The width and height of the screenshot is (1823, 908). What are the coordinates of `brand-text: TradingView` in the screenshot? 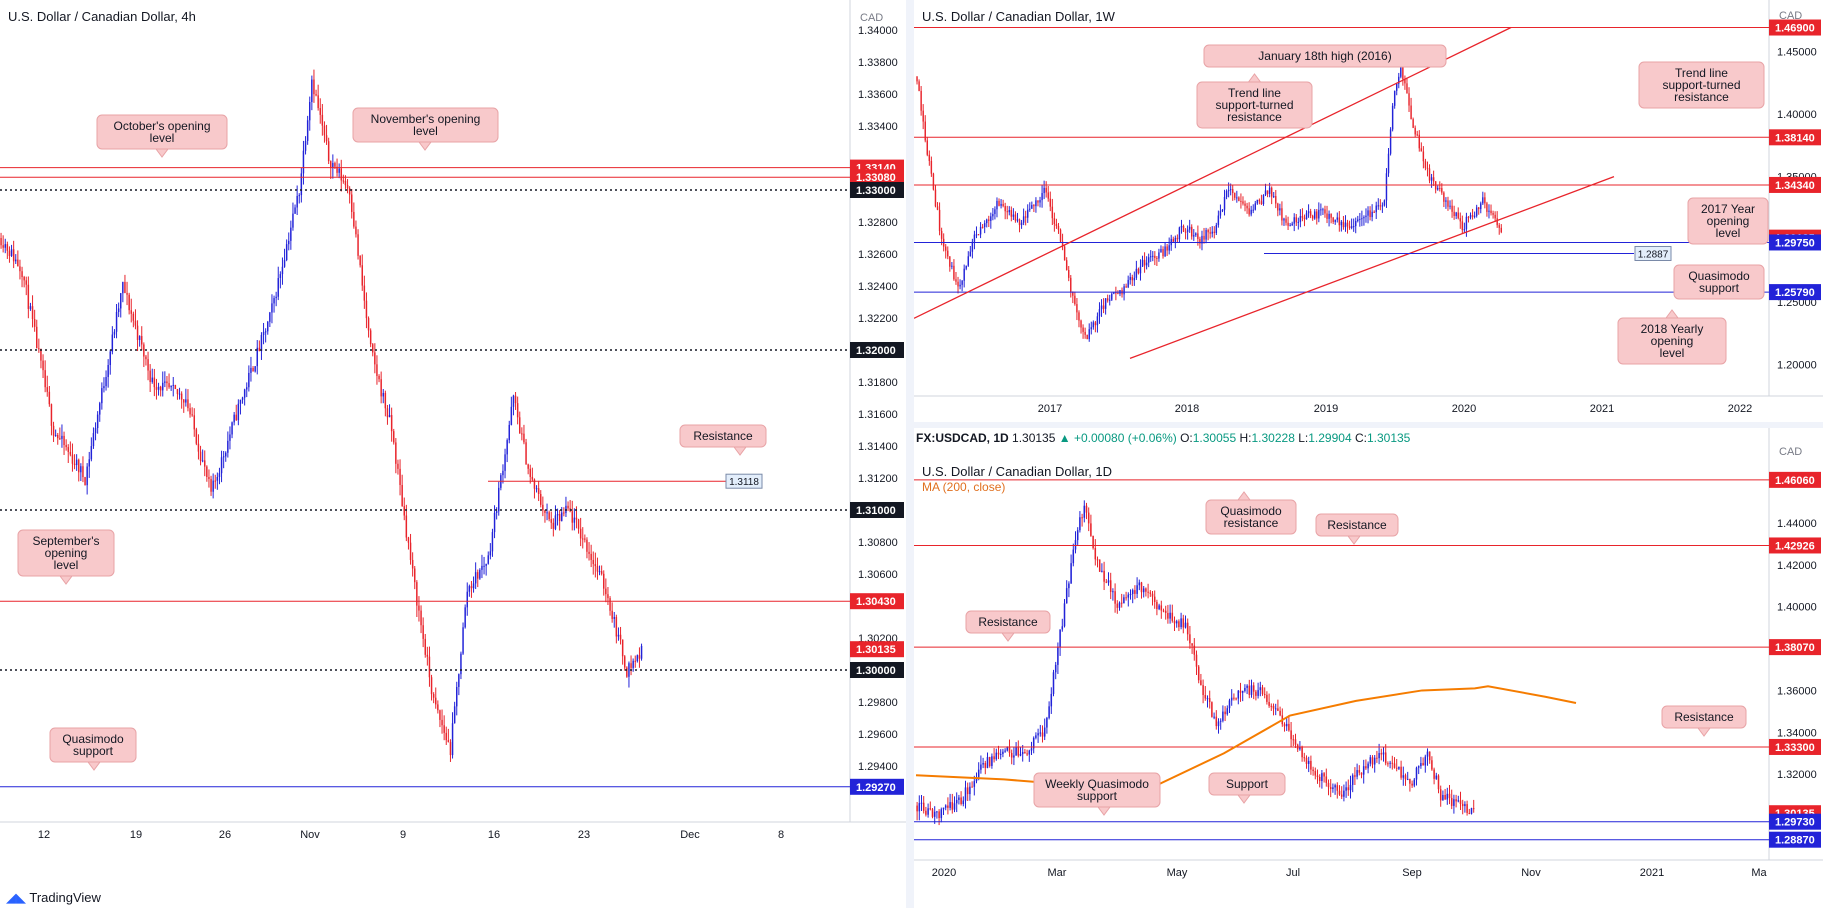 It's located at (65, 897).